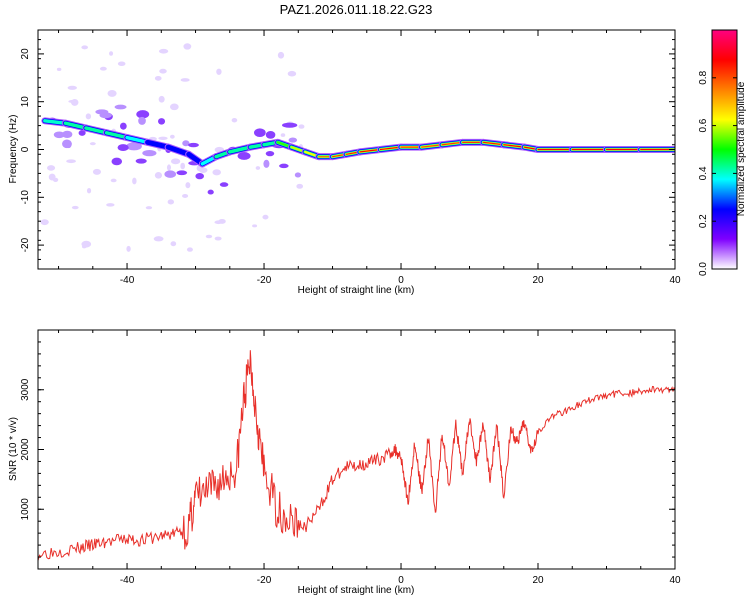  Describe the element at coordinates (356, 590) in the screenshot. I see `snr-xlabel: Height of straight line (km)` at that location.